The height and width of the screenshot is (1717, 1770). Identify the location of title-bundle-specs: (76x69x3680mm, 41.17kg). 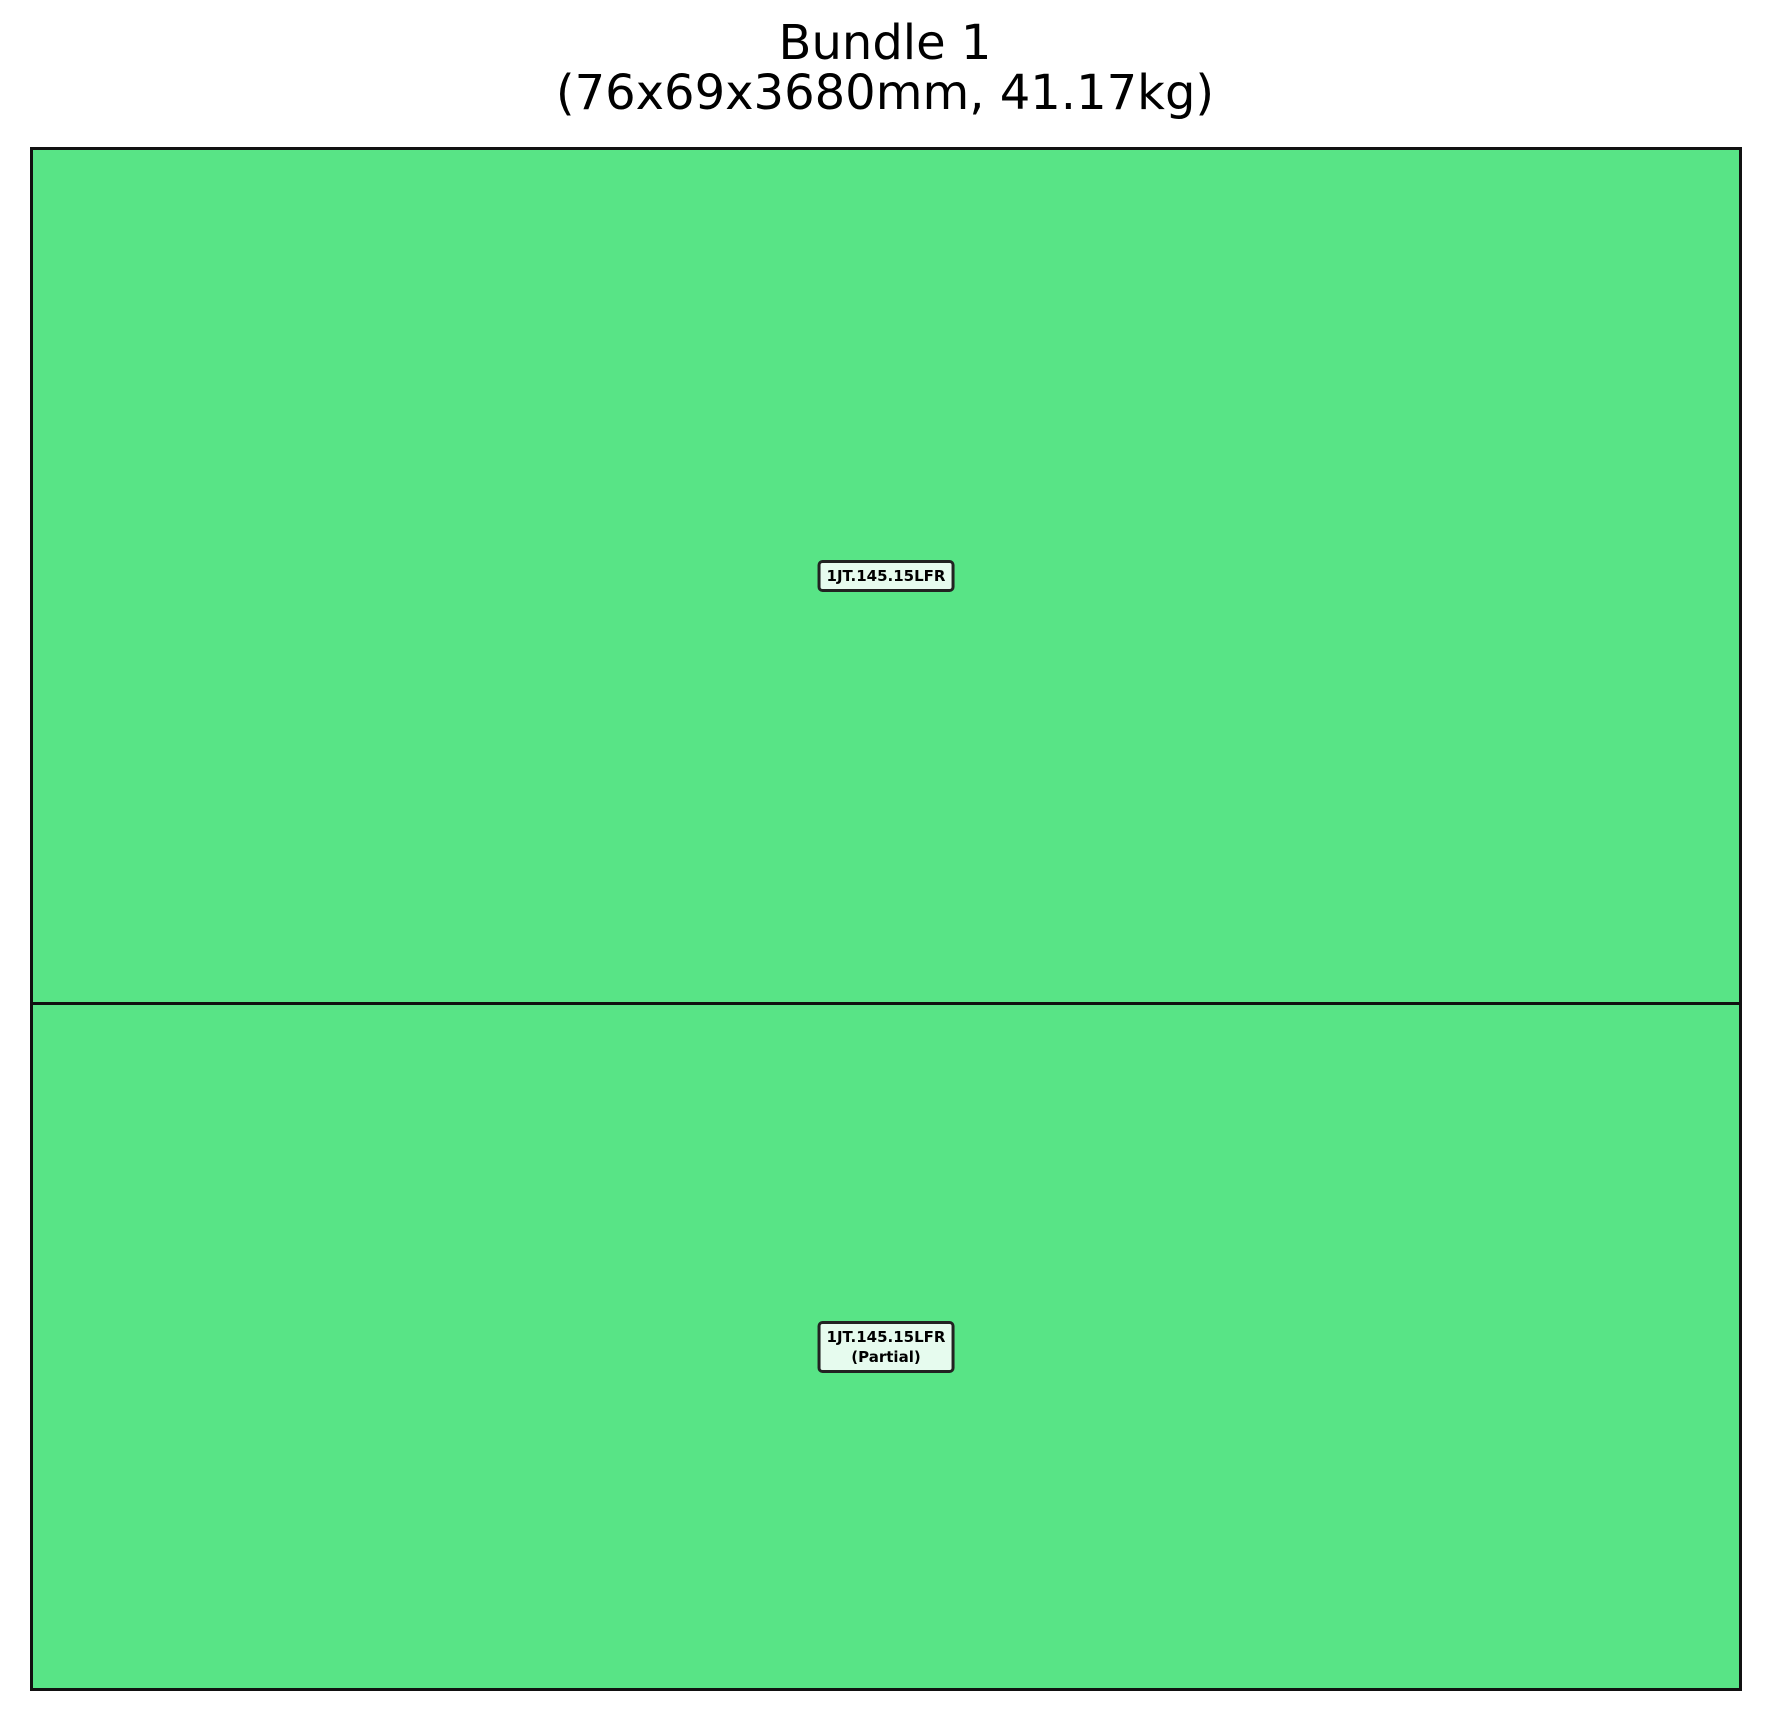
(885, 93).